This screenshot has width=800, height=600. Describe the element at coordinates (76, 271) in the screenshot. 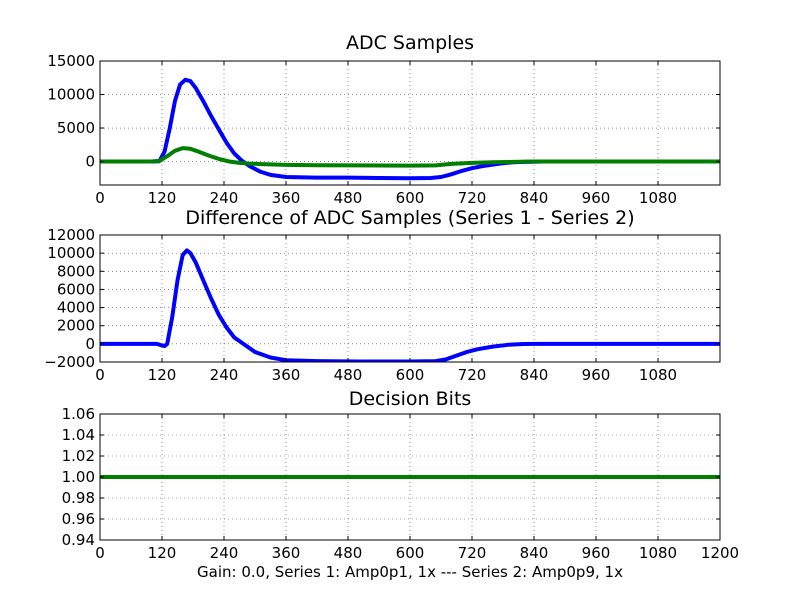

I see `y-tick-label: 8000` at that location.